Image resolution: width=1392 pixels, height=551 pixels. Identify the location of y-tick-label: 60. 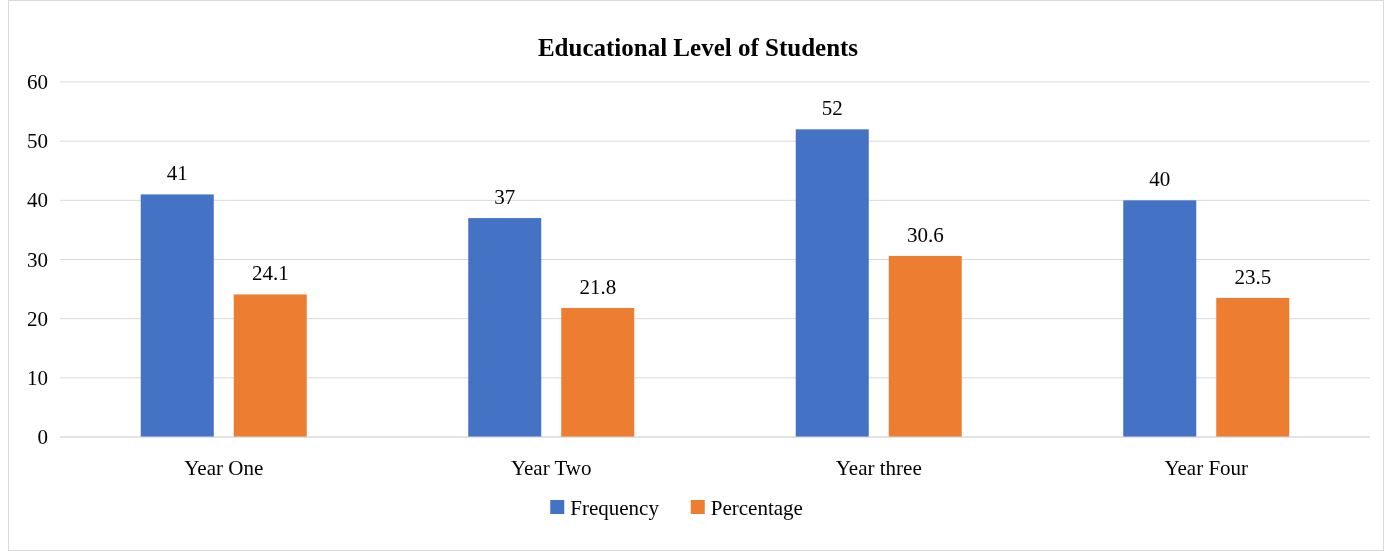
(37, 82).